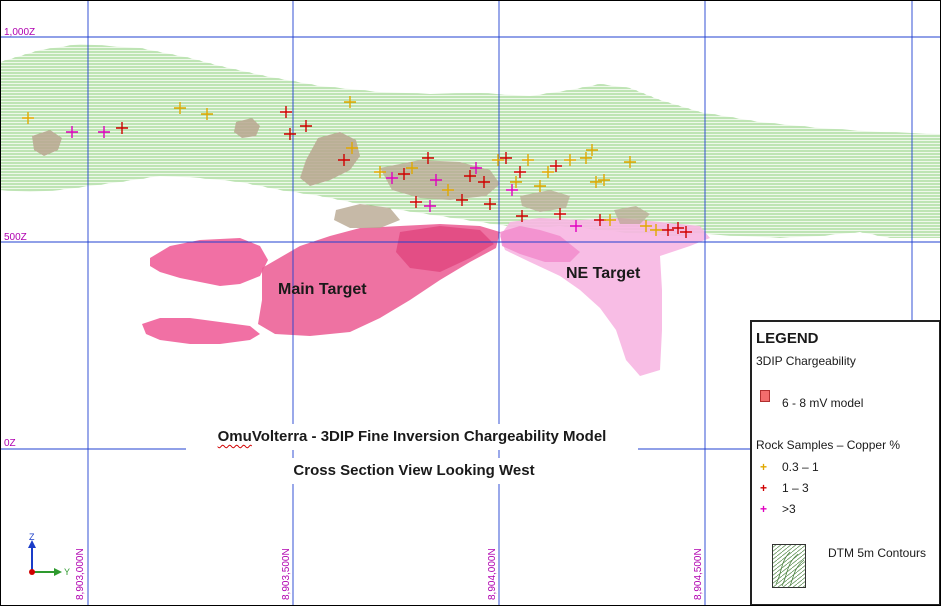 Image resolution: width=941 pixels, height=606 pixels. Describe the element at coordinates (764, 509) in the screenshot. I see `sample-marker-icon-3: +` at that location.